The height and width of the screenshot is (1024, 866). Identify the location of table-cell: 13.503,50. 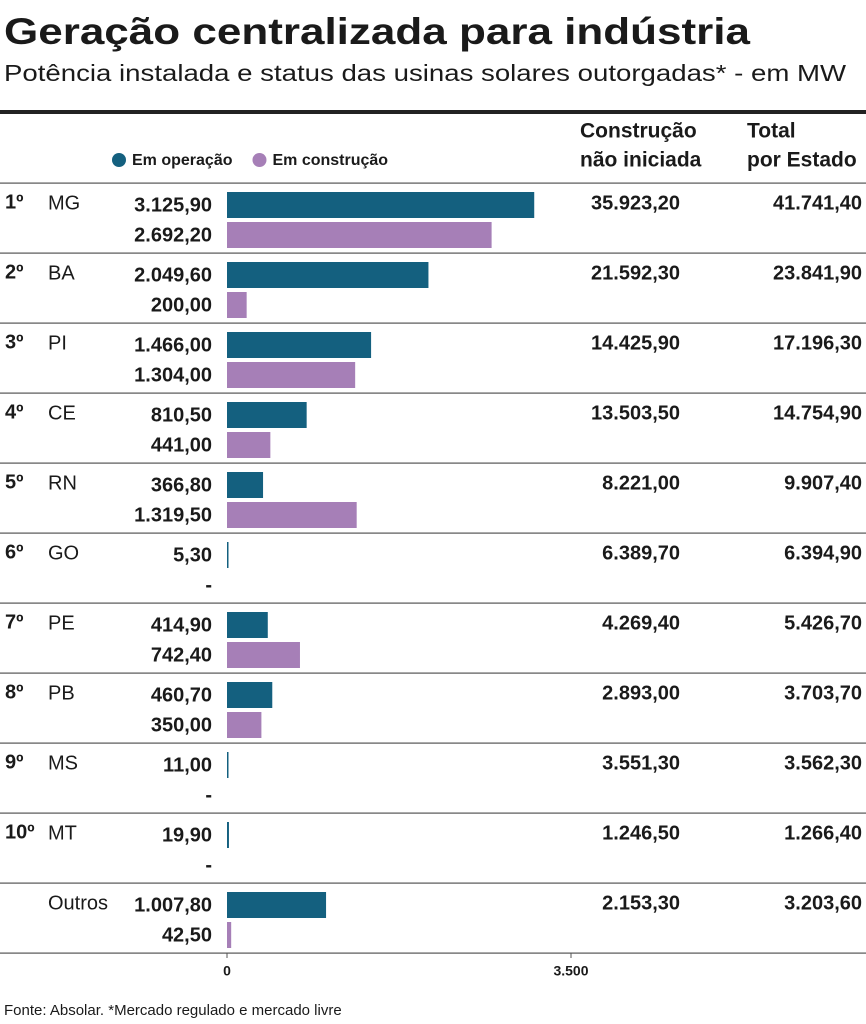
(635, 413).